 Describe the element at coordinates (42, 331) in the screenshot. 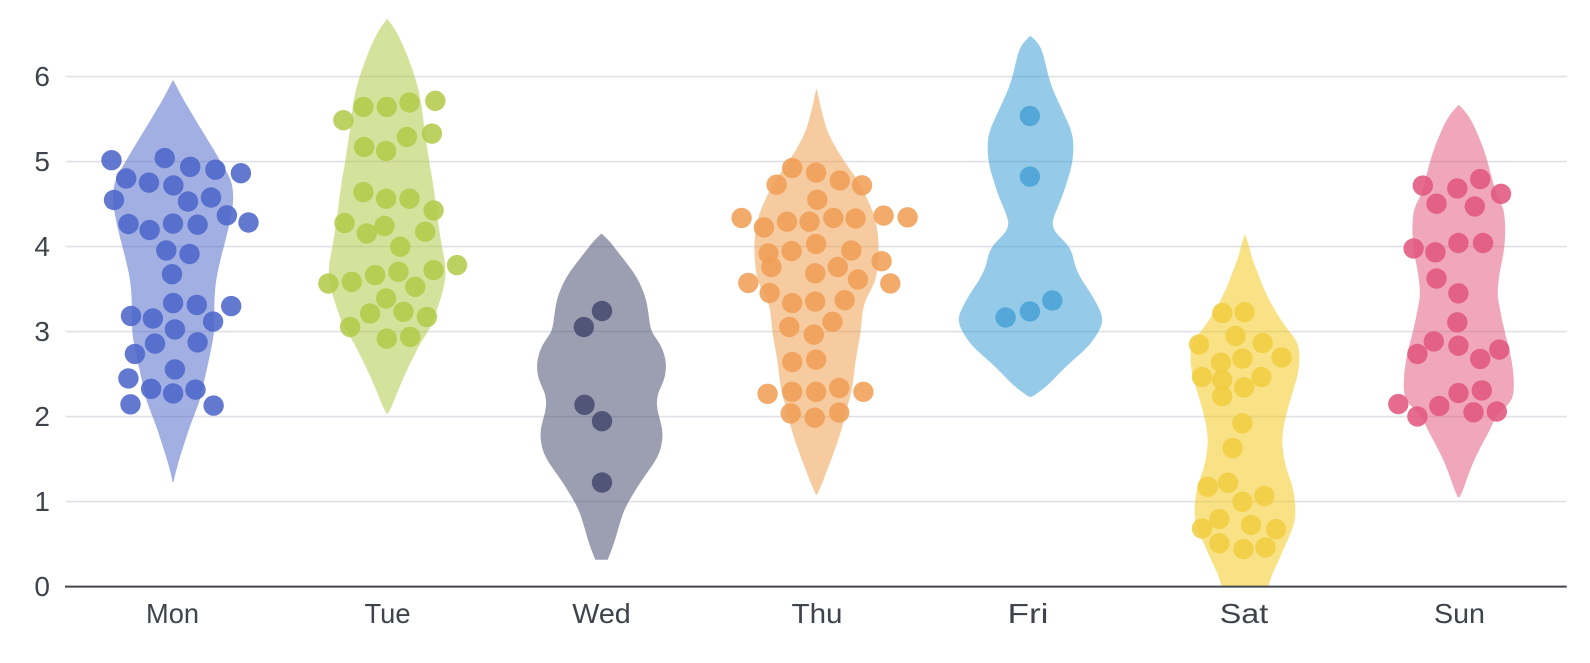

I see `svg-text: 3` at that location.